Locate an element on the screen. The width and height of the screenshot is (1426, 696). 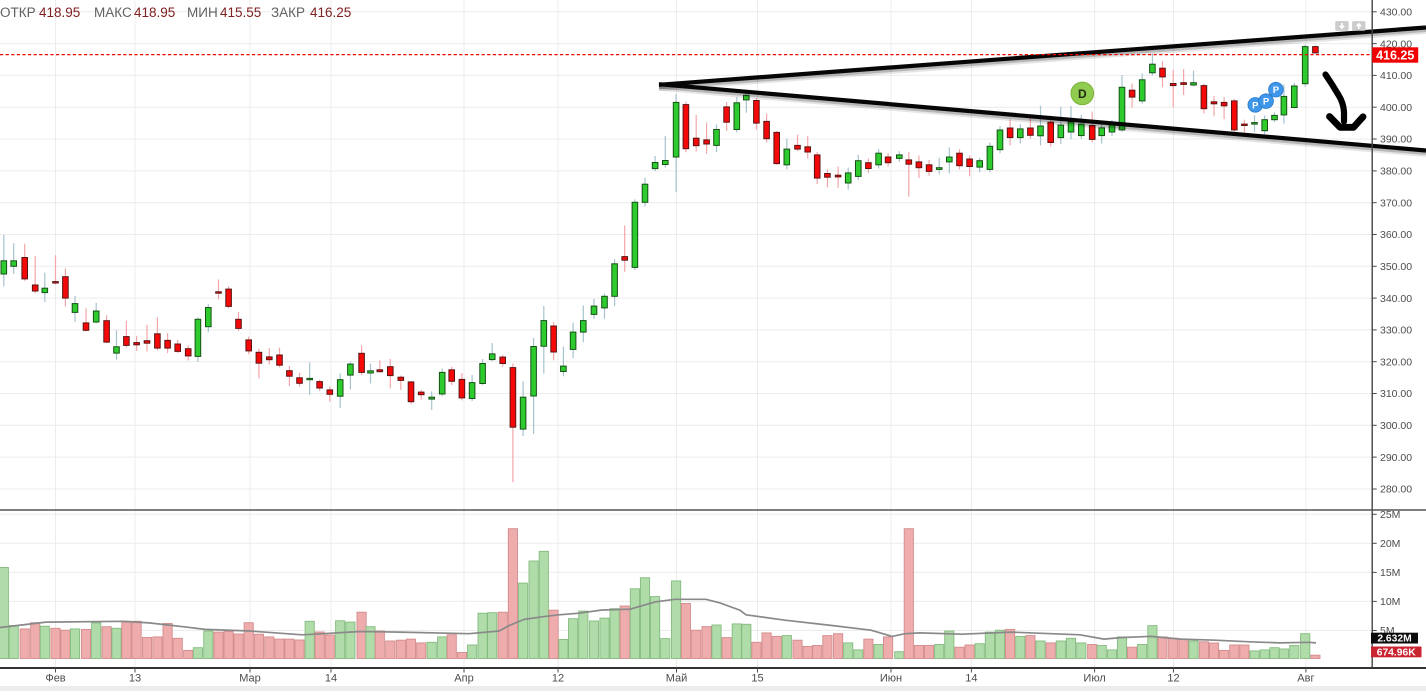
svg-text: 2.632M is located at coordinates (1394, 639).